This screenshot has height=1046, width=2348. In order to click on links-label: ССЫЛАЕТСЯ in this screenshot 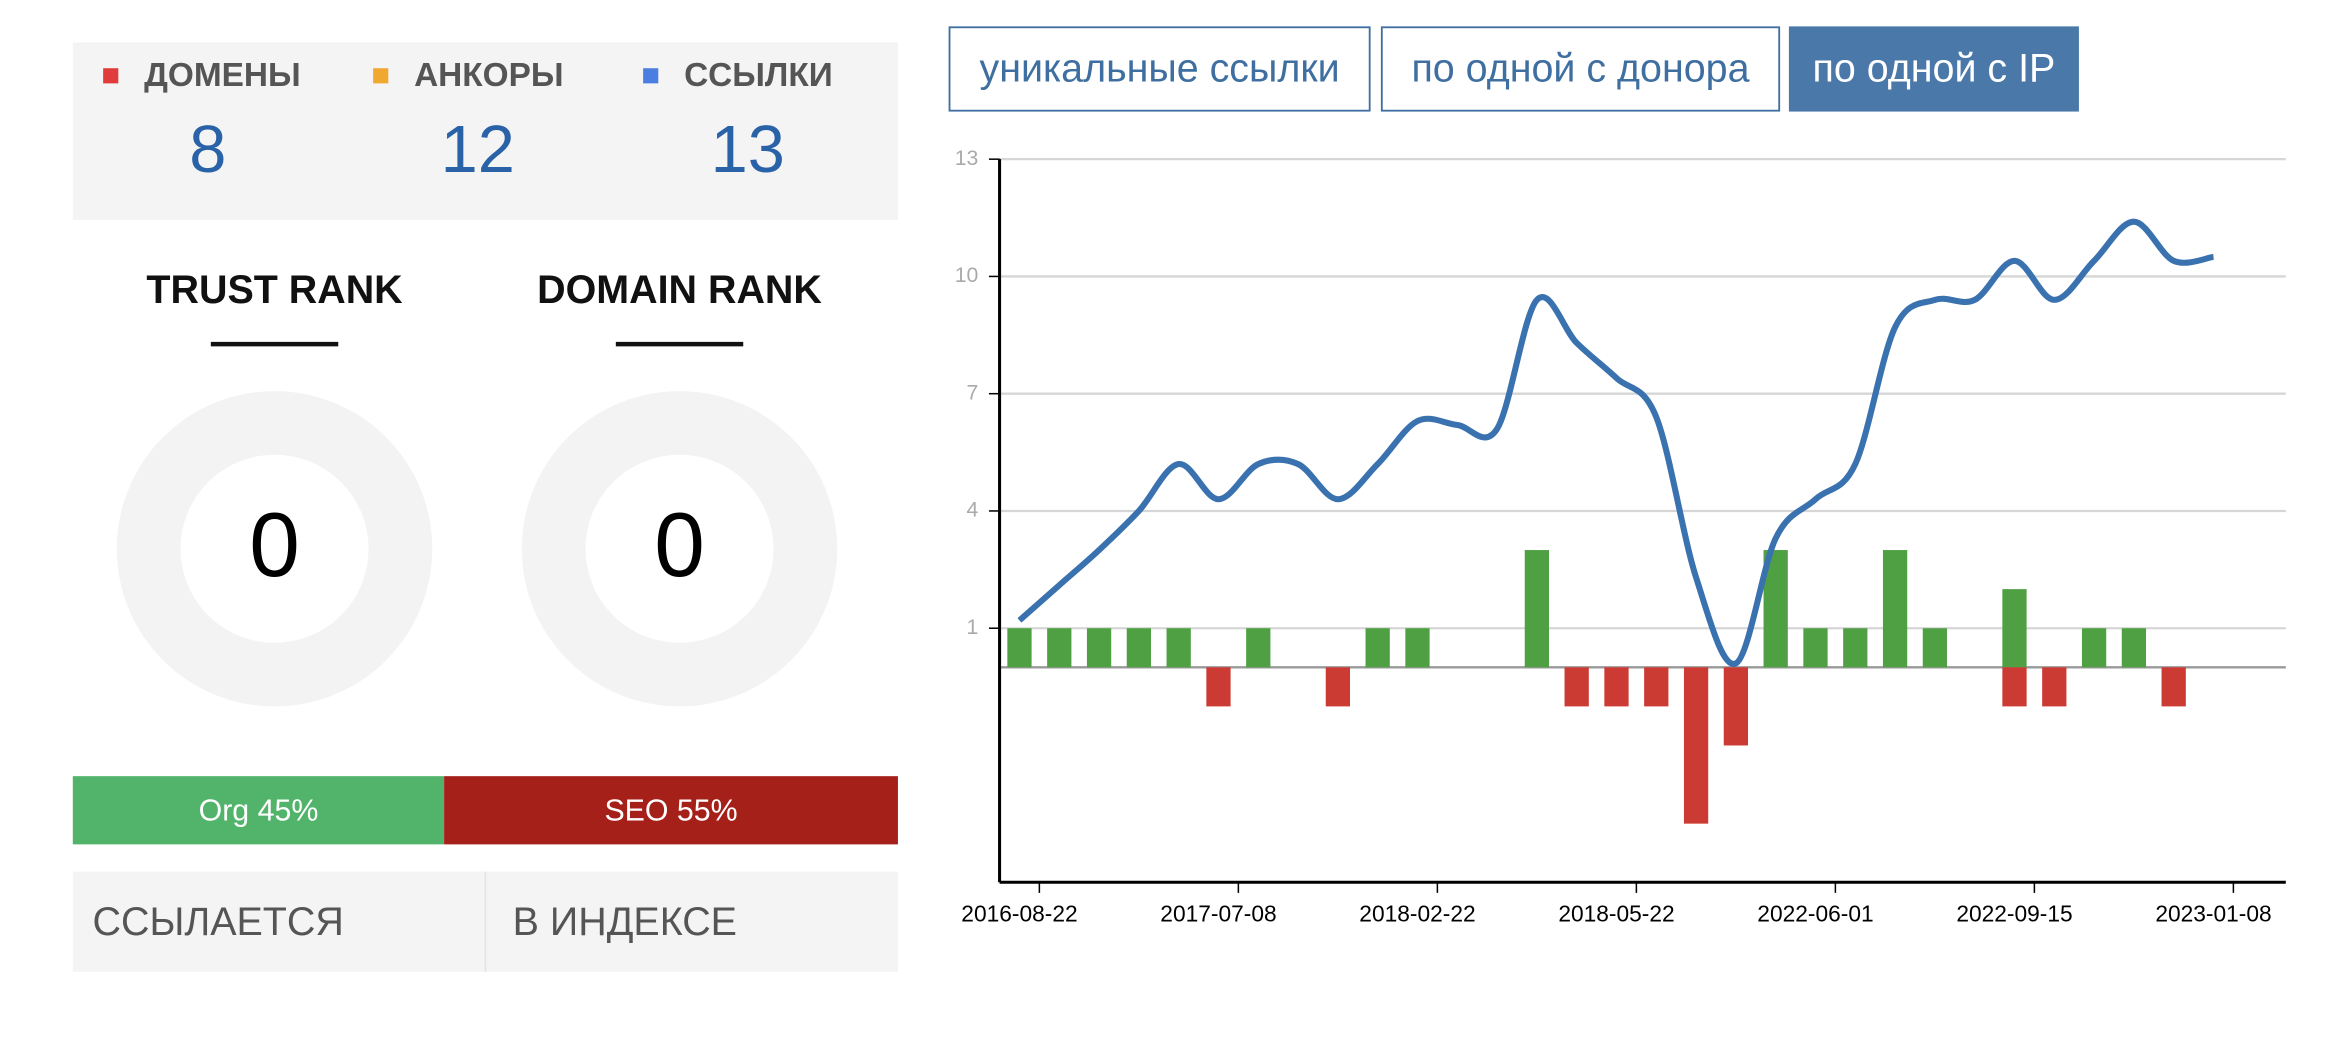, I will do `click(218, 922)`.